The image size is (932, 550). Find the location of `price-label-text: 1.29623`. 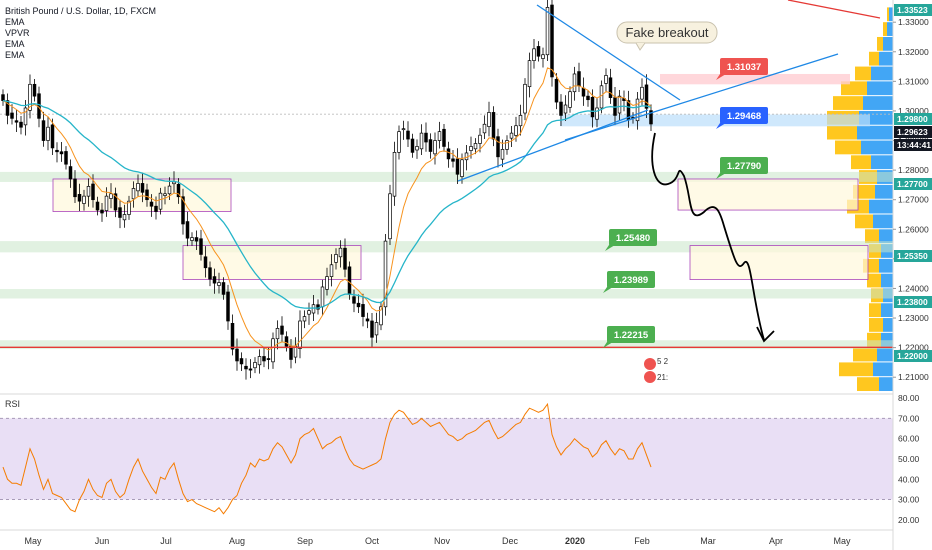

price-label-text: 1.29623 is located at coordinates (912, 132).